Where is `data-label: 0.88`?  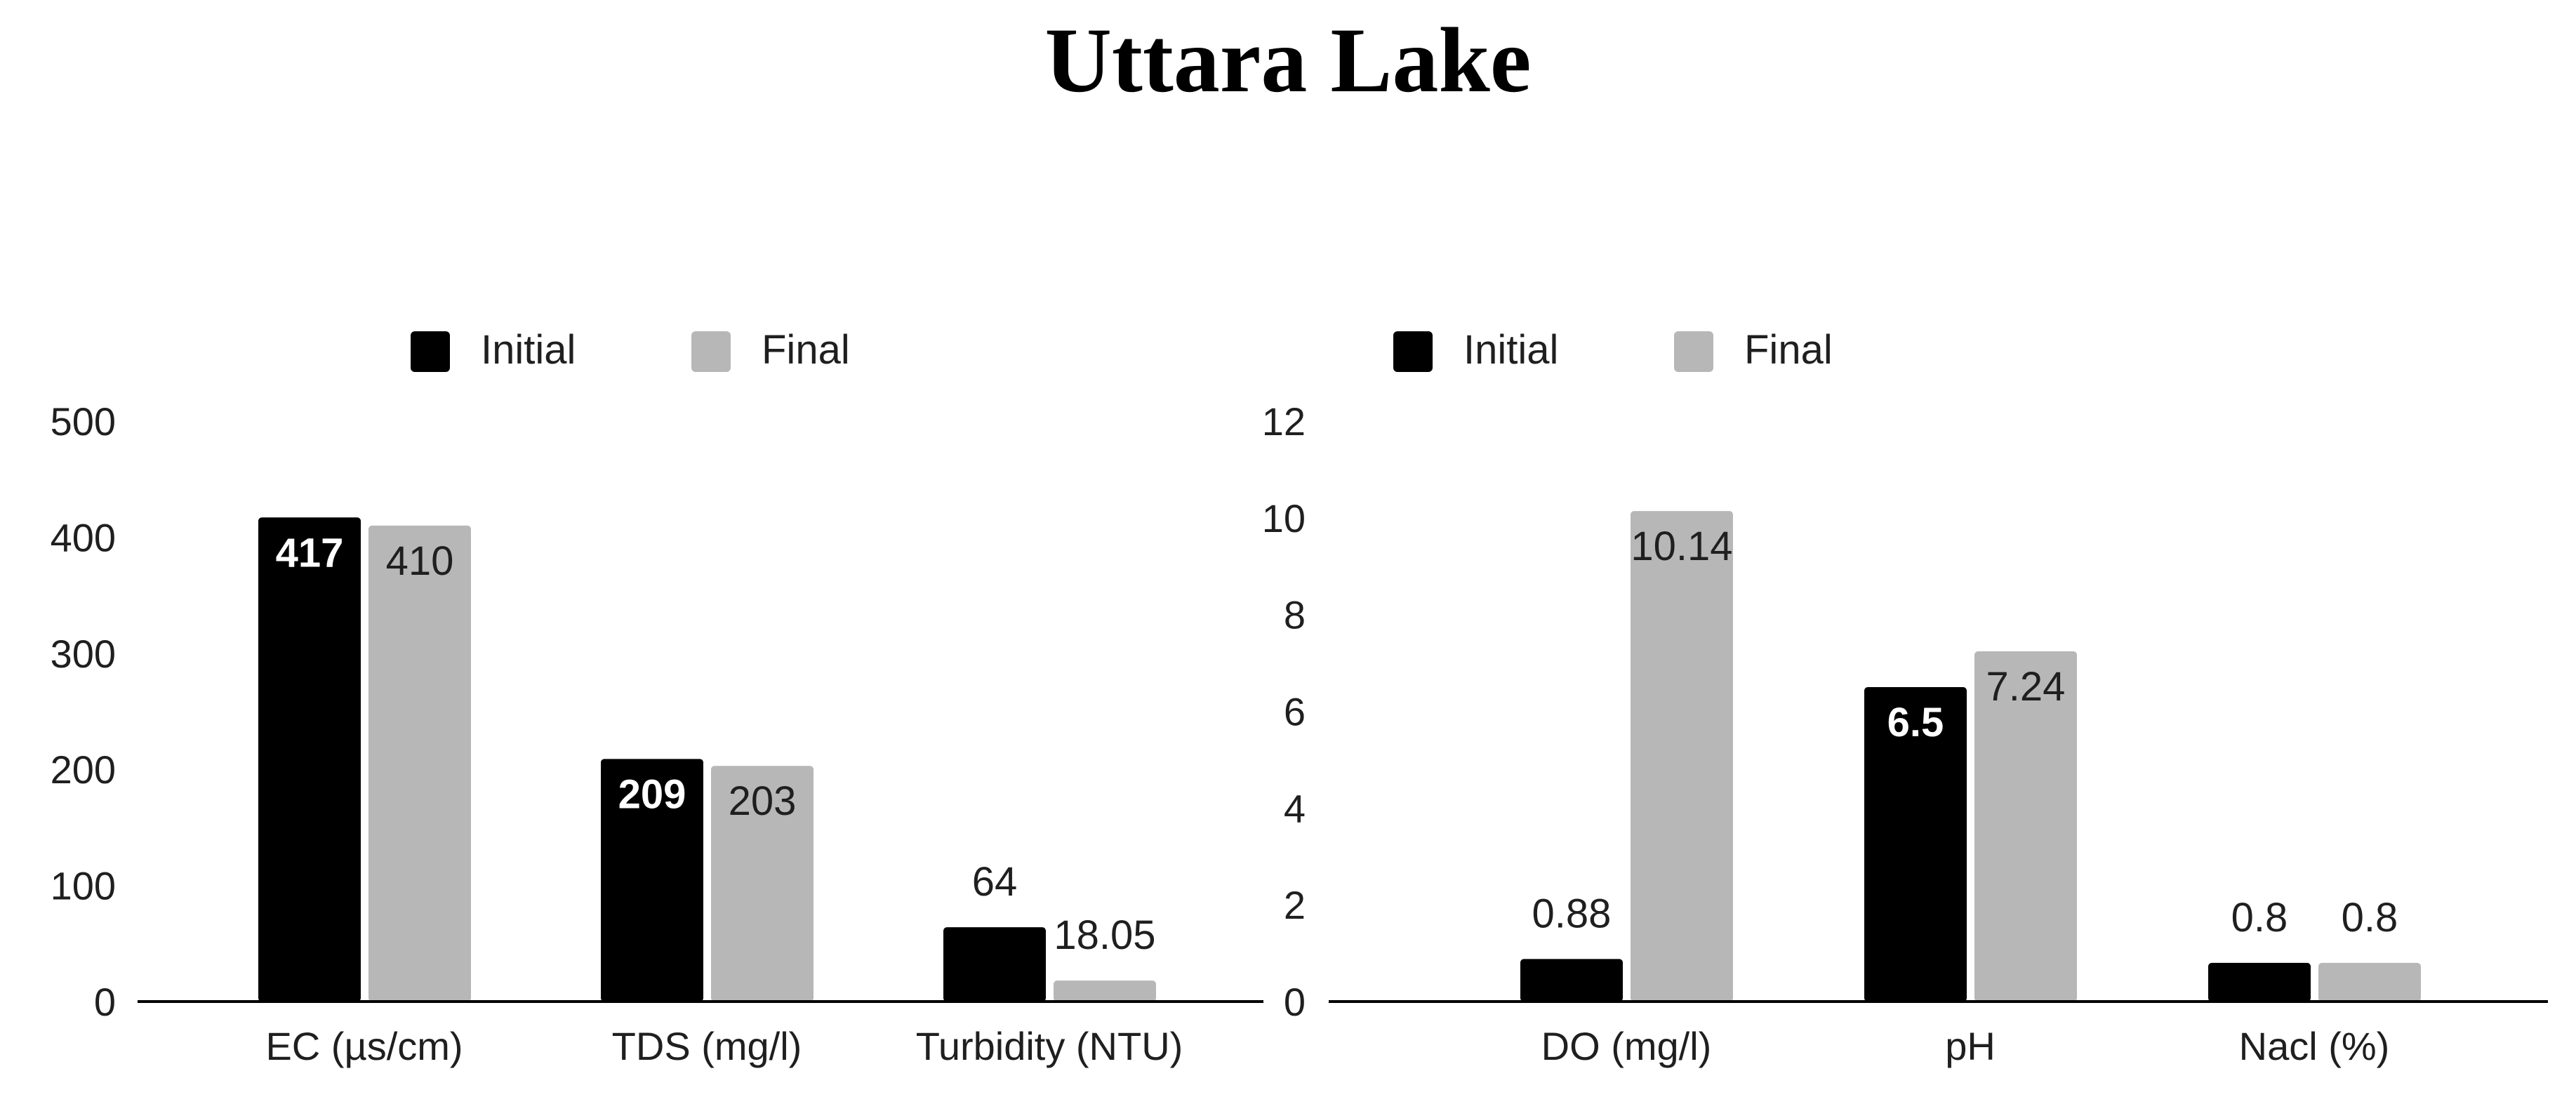
data-label: 0.88 is located at coordinates (1572, 914).